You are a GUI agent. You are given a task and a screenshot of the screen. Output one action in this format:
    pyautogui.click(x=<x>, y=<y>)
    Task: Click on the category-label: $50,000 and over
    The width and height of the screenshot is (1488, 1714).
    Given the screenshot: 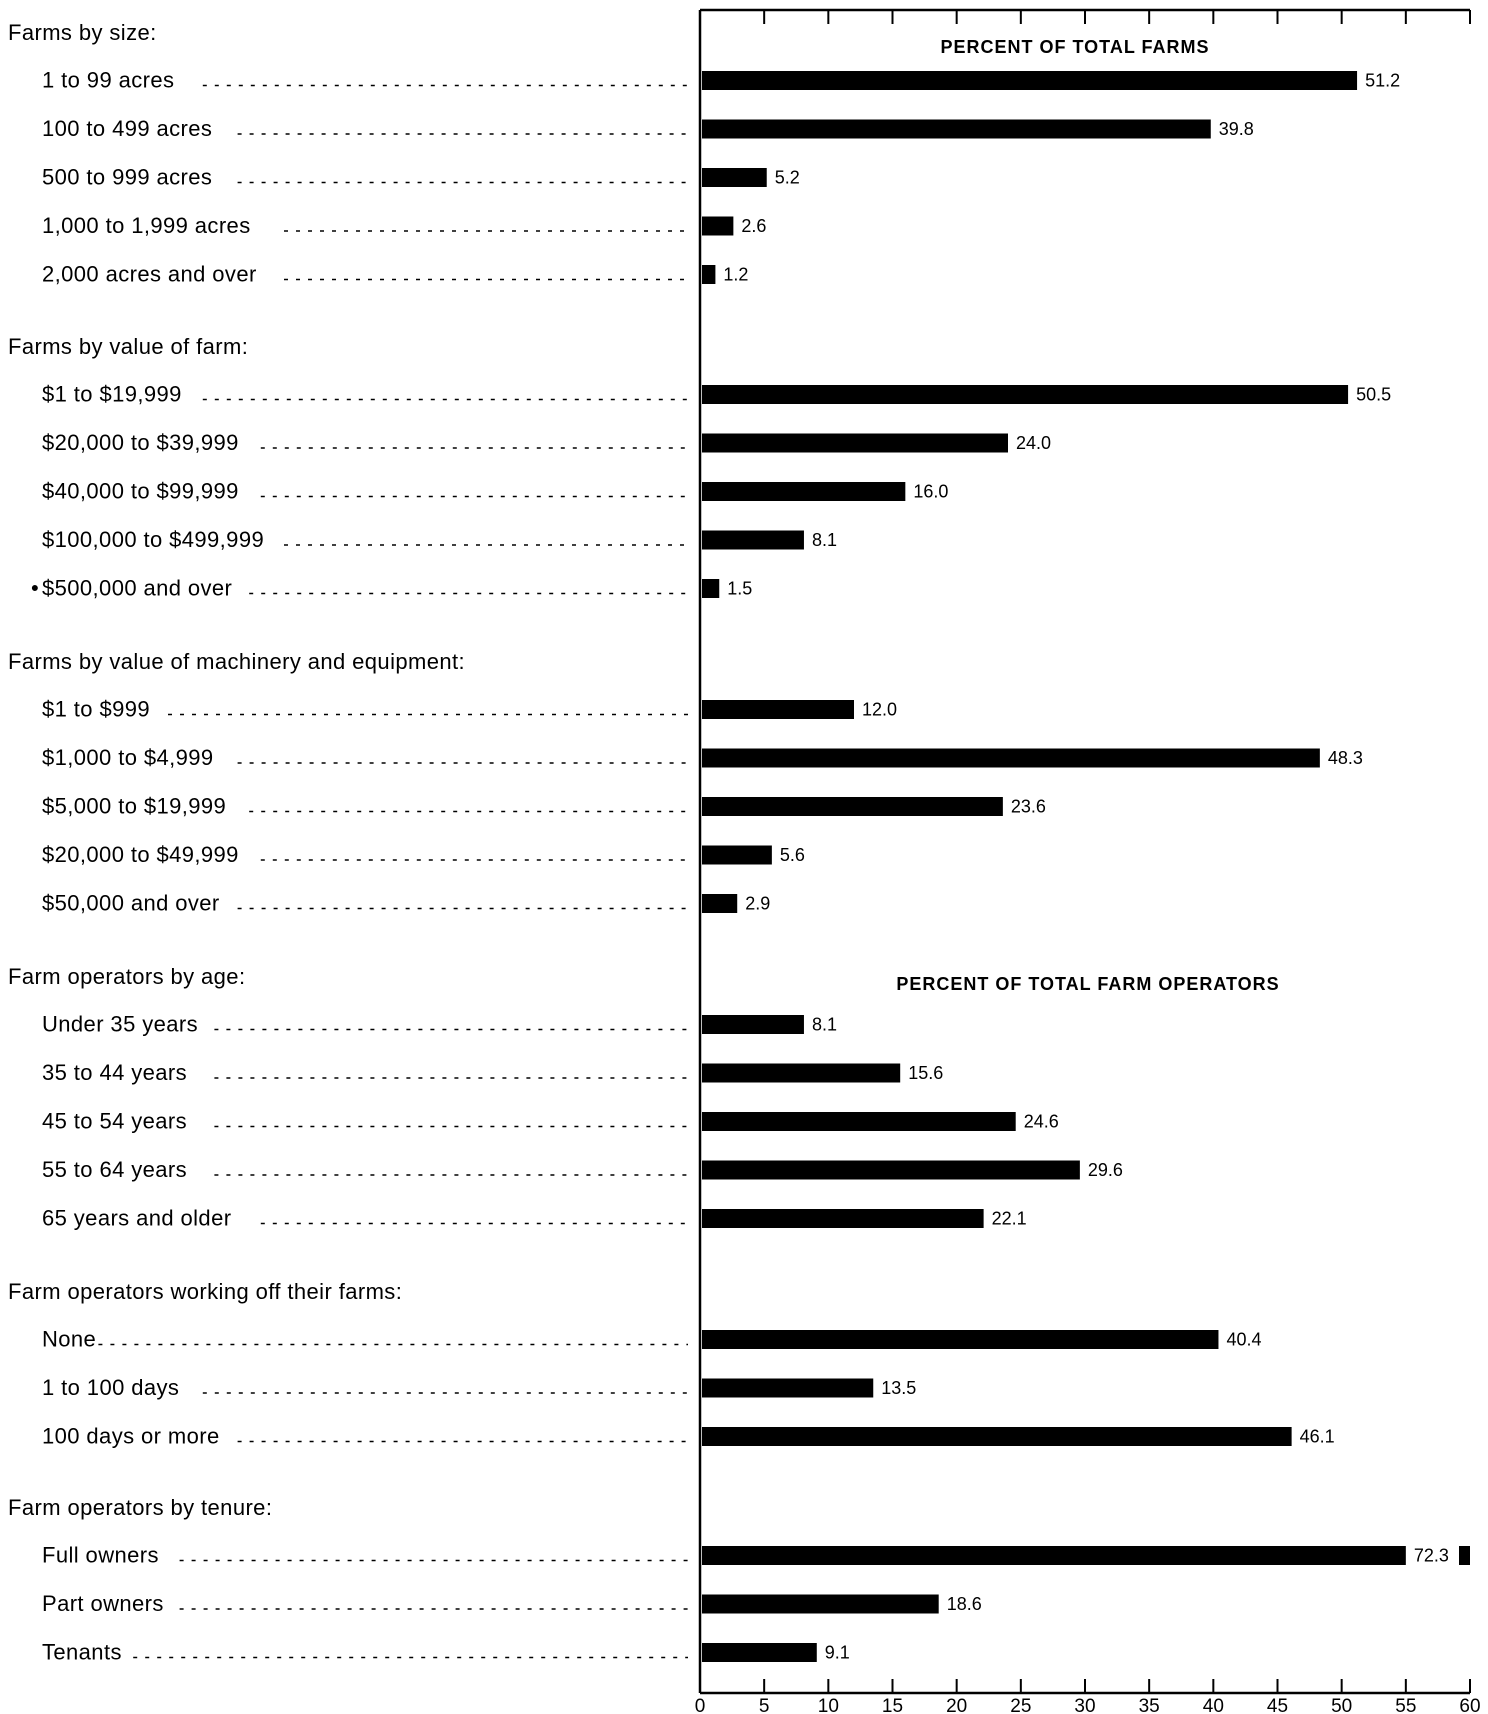 What is the action you would take?
    pyautogui.click(x=131, y=903)
    